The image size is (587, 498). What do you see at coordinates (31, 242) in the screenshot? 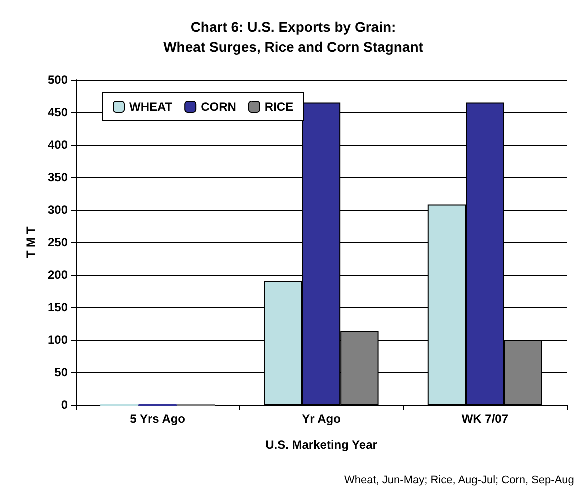
I see `y-axis-title: T M T` at bounding box center [31, 242].